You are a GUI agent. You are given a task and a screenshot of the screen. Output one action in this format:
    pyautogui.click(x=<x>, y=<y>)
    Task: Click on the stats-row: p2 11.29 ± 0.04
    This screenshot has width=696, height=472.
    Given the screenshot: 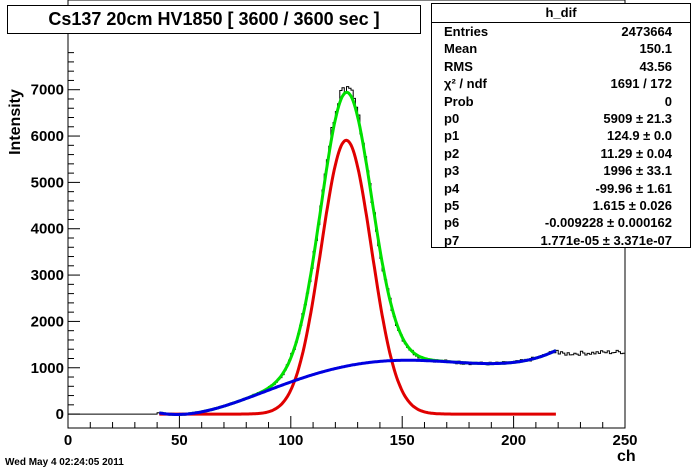 What is the action you would take?
    pyautogui.click(x=561, y=153)
    